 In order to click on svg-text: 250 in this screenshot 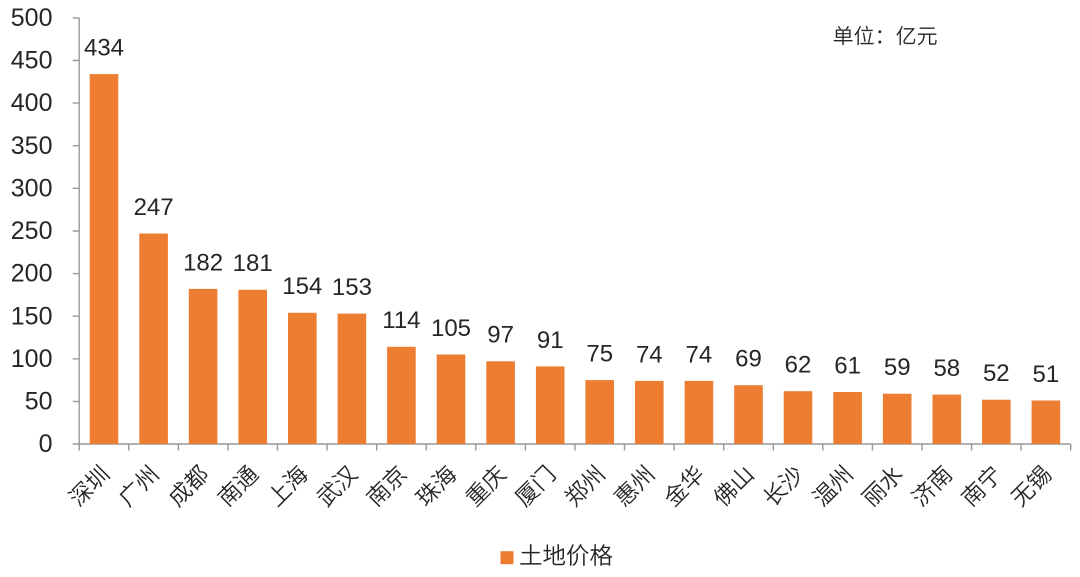, I will do `click(32, 231)`.